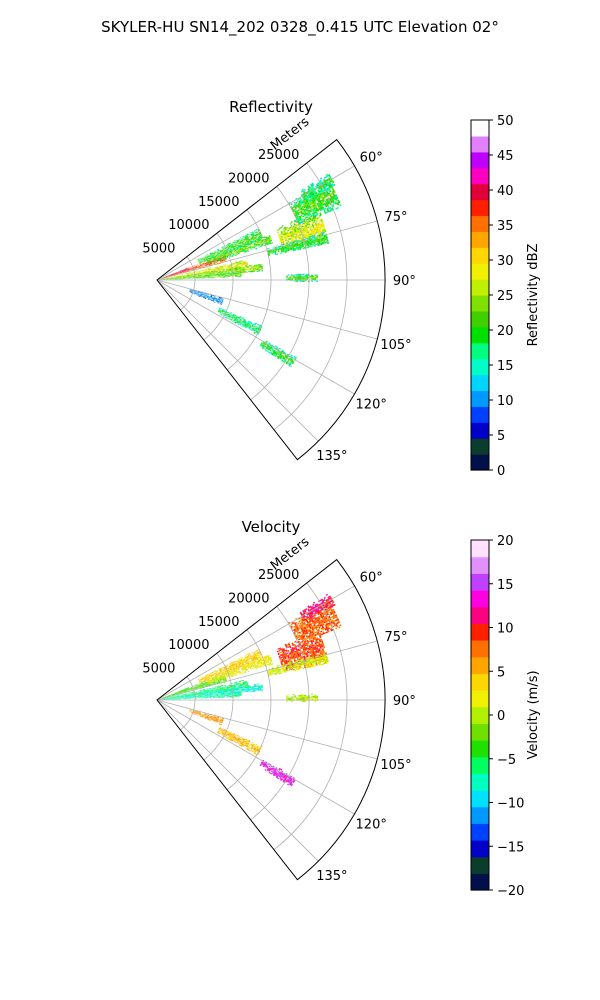 This screenshot has width=600, height=1000. I want to click on colorbar-tick-label: 20, so click(505, 331).